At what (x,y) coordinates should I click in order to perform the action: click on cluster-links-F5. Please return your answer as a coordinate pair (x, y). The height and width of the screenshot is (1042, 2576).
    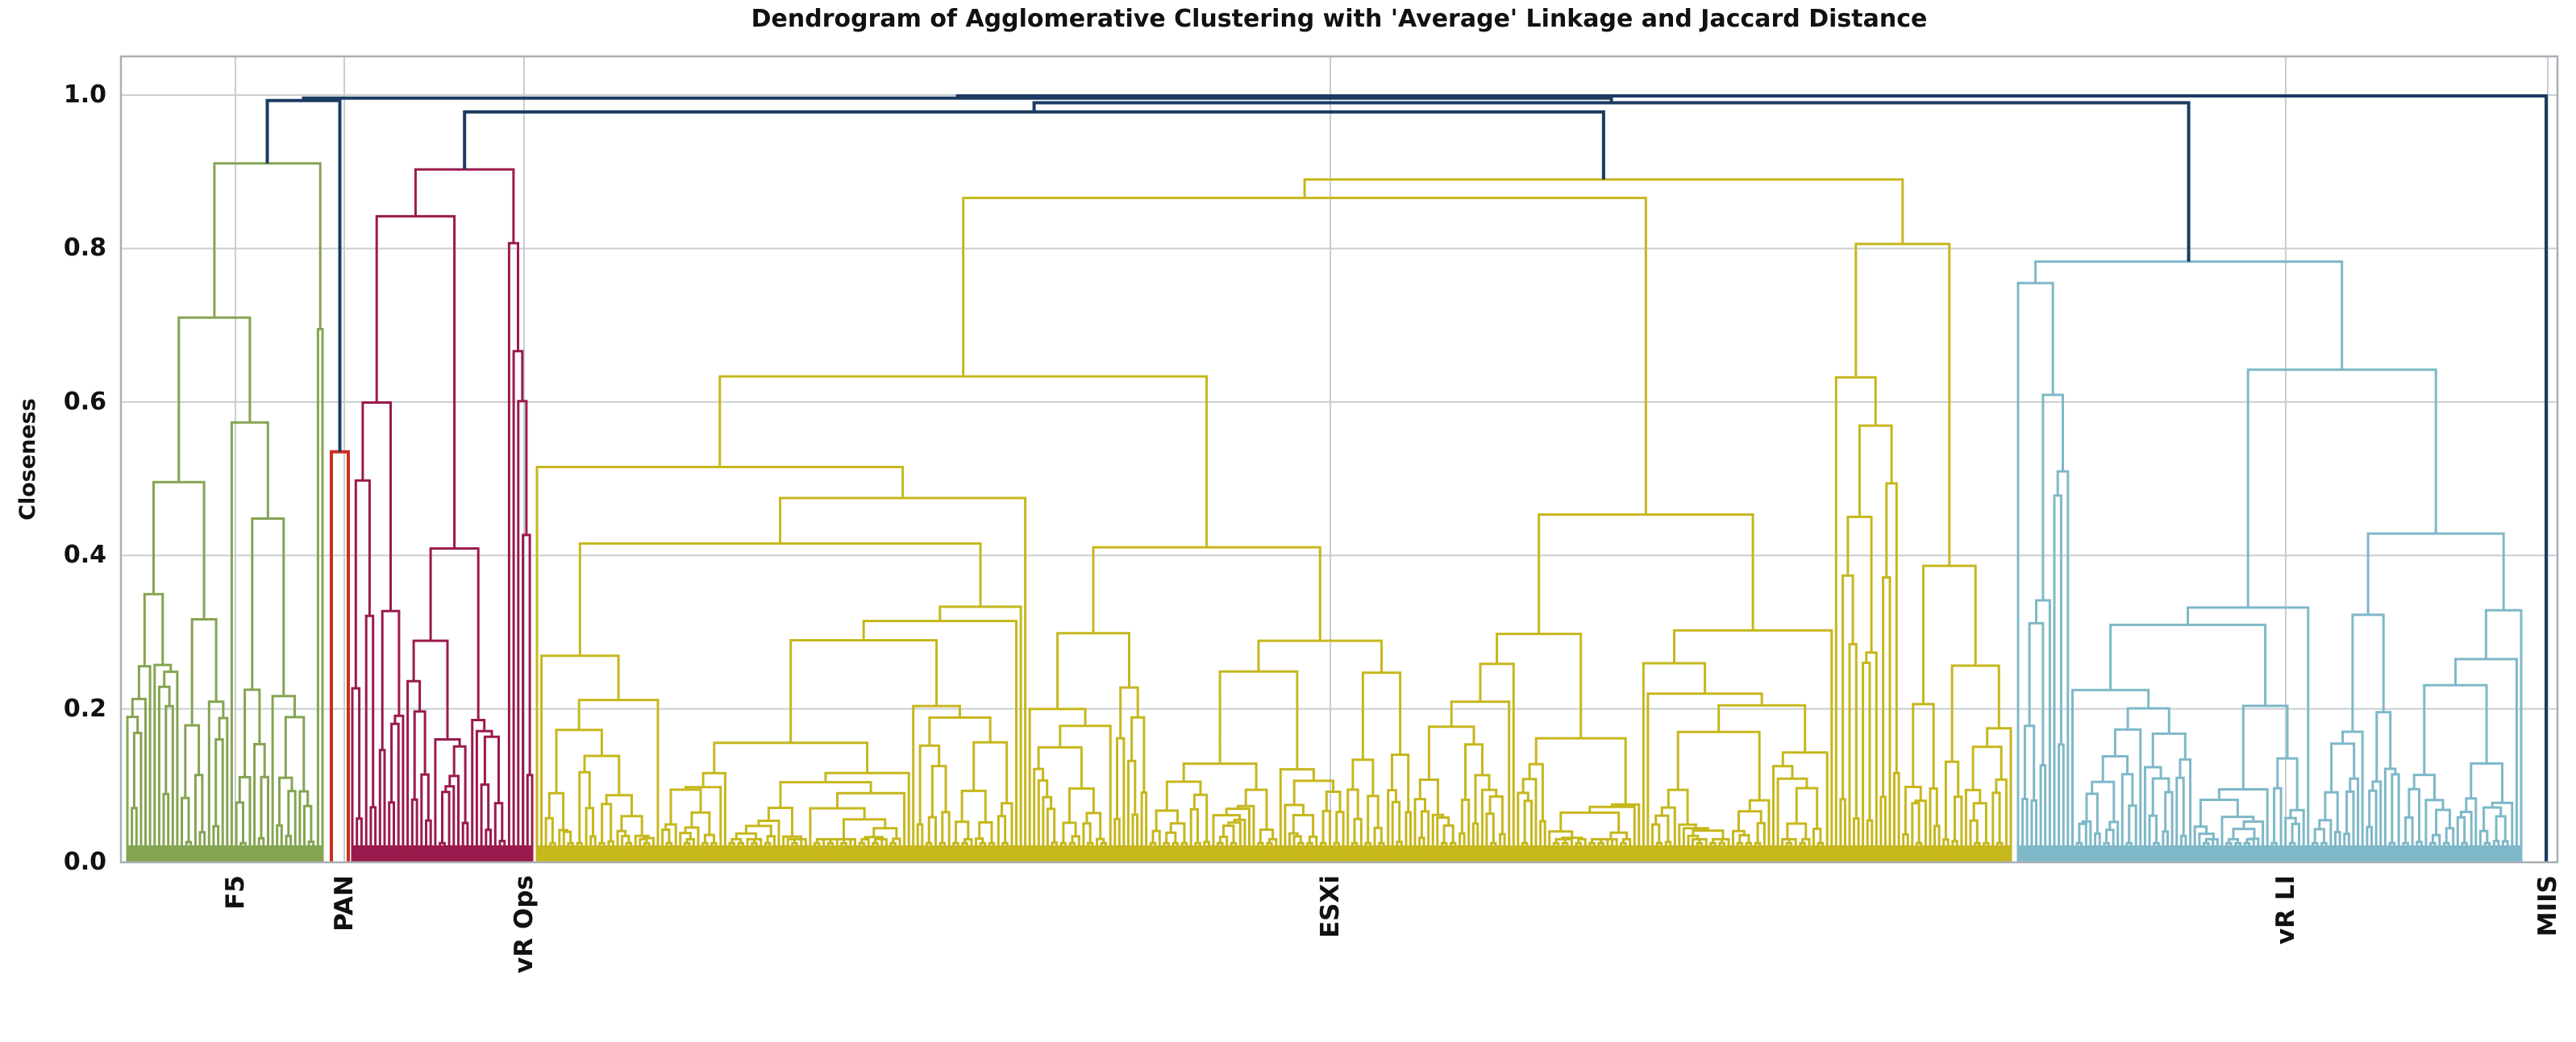
    Looking at the image, I should click on (225, 512).